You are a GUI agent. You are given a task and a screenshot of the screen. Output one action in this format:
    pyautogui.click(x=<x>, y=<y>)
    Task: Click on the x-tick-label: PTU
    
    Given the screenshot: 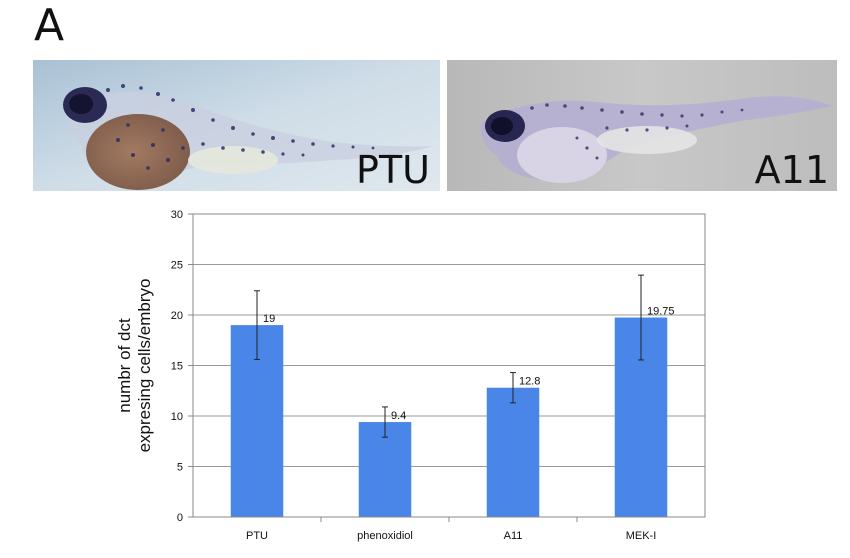 What is the action you would take?
    pyautogui.click(x=257, y=536)
    